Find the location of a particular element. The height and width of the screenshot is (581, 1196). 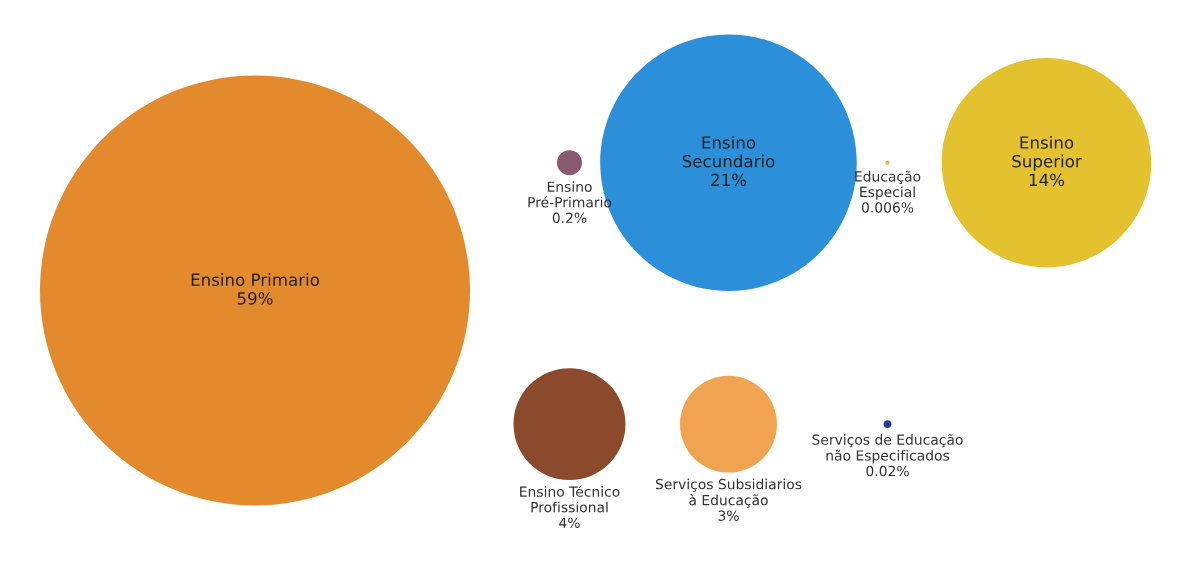

category-label: Serviços de Educação não Especificados is located at coordinates (887, 448).